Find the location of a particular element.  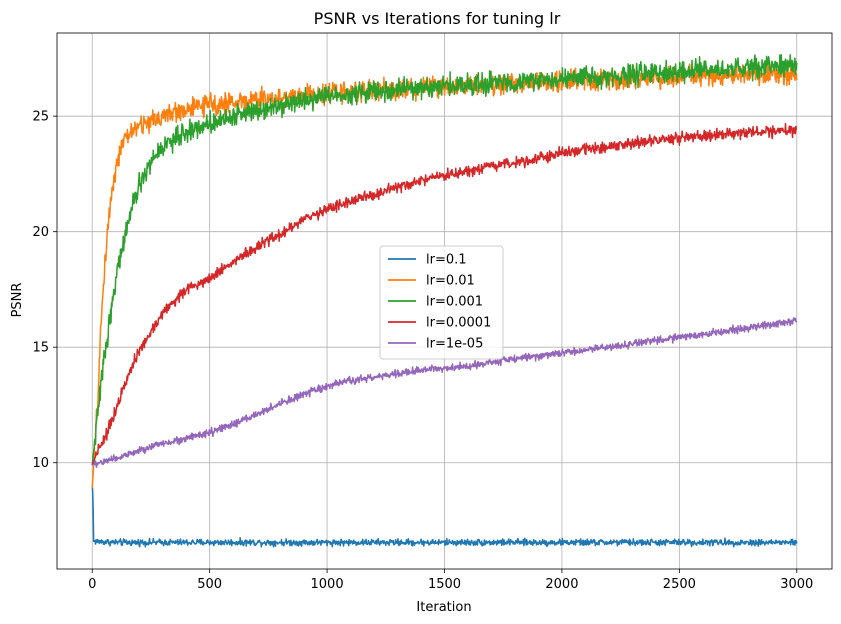

x-tick-label: 3000 is located at coordinates (796, 584).